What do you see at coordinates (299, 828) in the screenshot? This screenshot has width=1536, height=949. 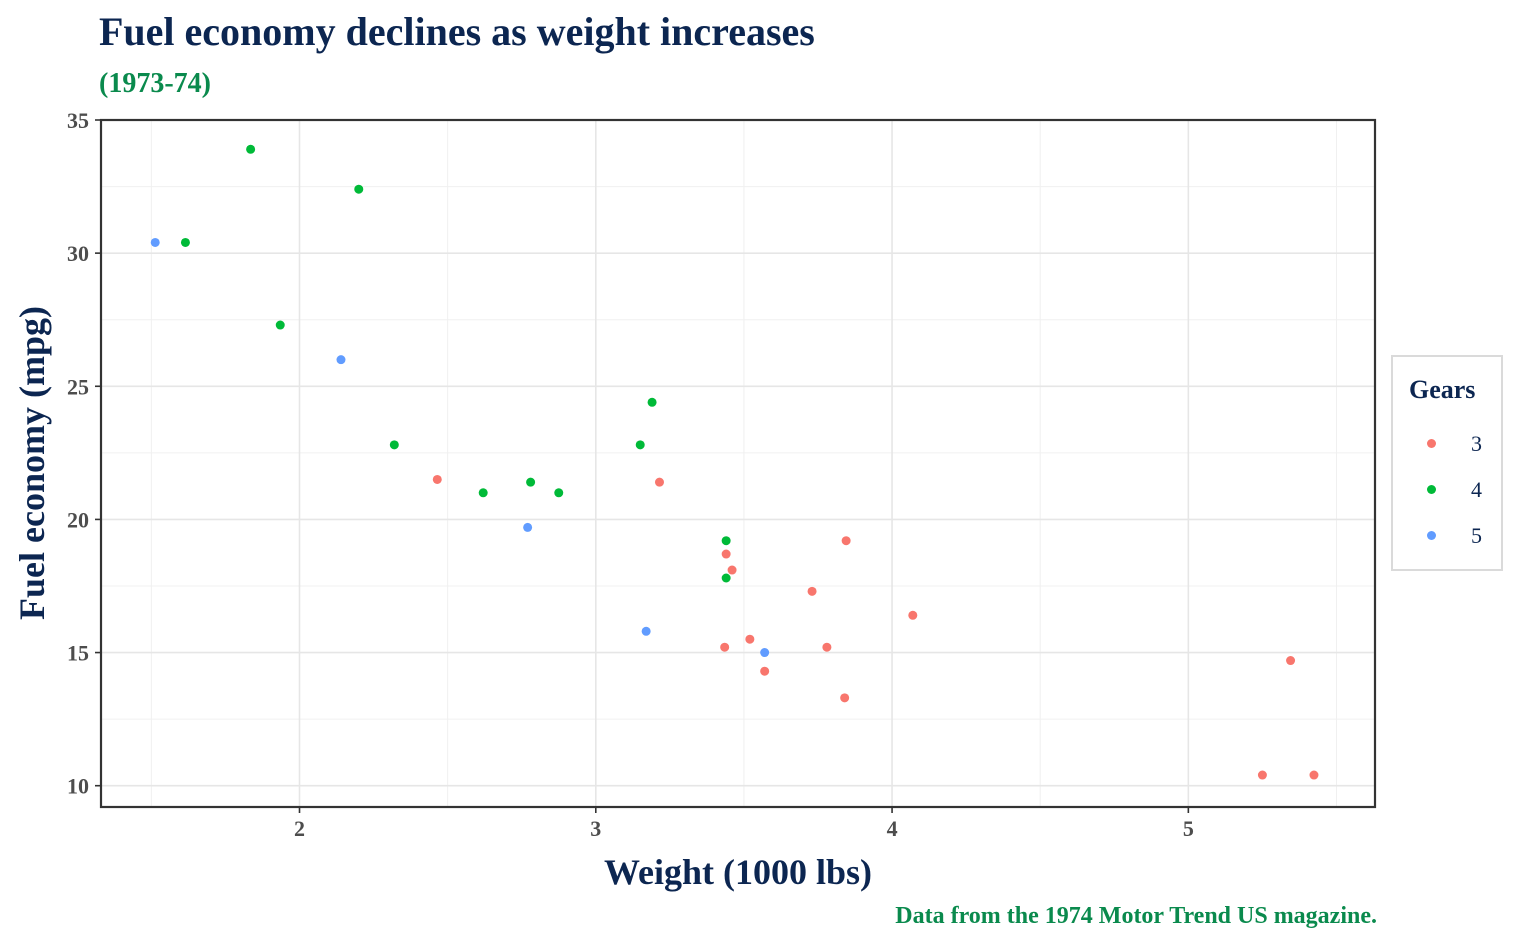 I see `x-tick-label: 2` at bounding box center [299, 828].